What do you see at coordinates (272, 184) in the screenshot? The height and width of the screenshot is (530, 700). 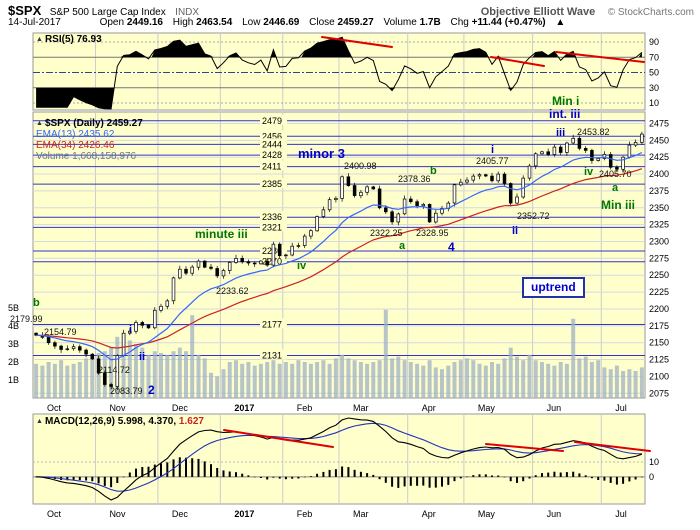 I see `svg-text: 2385` at bounding box center [272, 184].